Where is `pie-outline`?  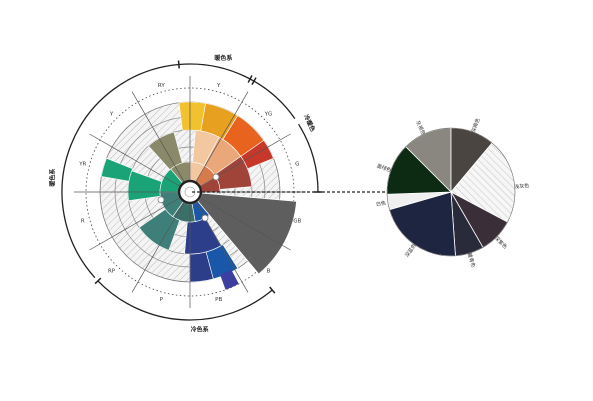
pie-outline is located at coordinates (451, 192).